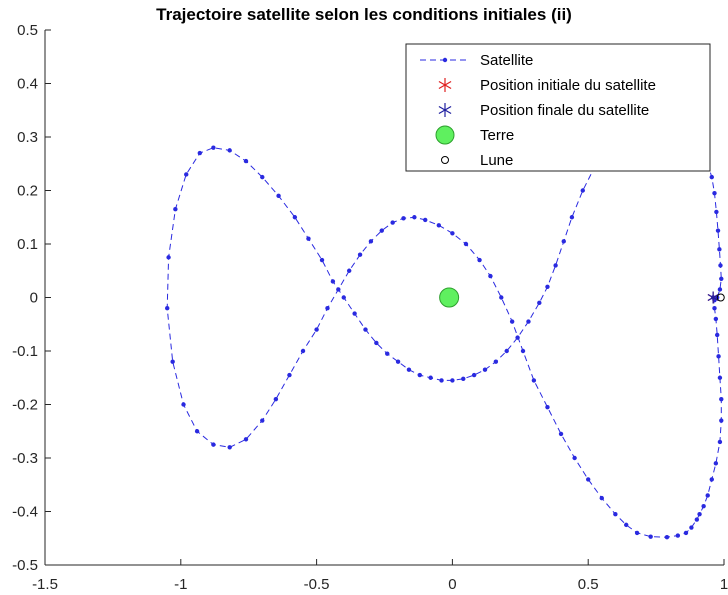 The height and width of the screenshot is (595, 728). What do you see at coordinates (317, 584) in the screenshot?
I see `x-tick-label: -0.5` at bounding box center [317, 584].